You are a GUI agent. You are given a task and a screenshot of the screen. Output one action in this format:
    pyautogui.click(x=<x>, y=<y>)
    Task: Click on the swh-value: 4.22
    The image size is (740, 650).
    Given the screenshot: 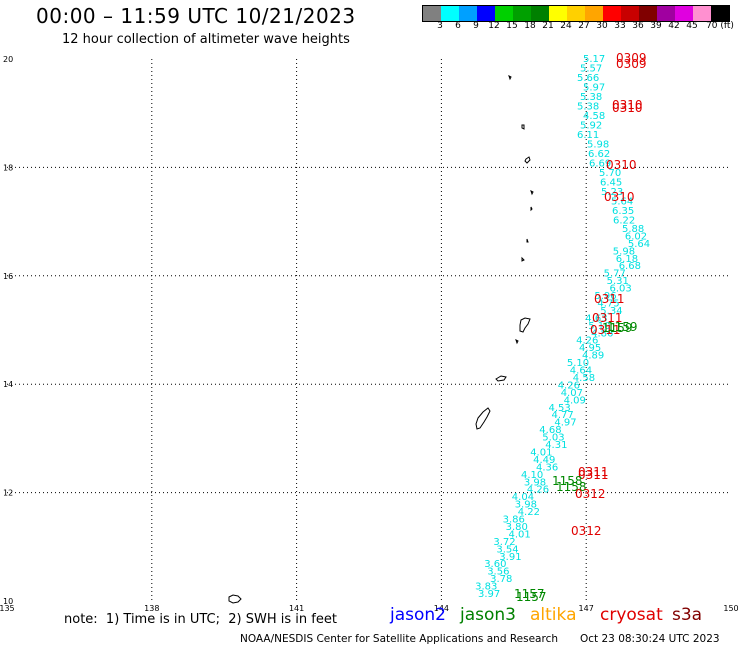 What is the action you would take?
    pyautogui.click(x=529, y=512)
    